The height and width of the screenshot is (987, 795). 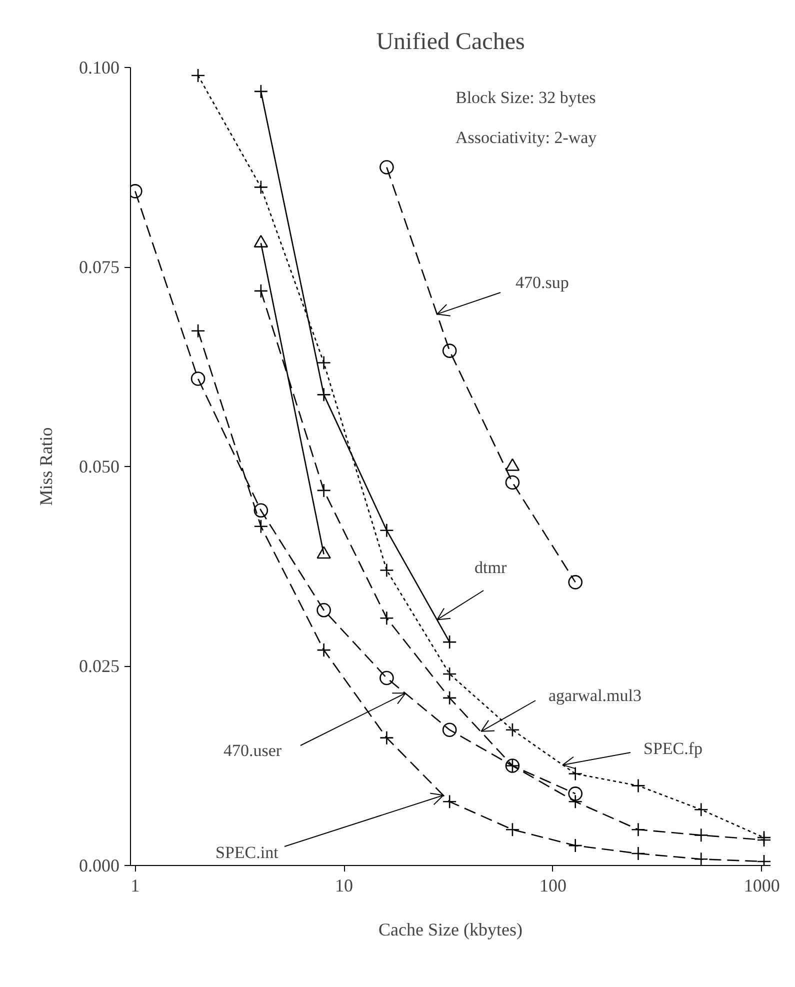 I want to click on annotation: Block Size: 32 bytes, so click(x=526, y=97).